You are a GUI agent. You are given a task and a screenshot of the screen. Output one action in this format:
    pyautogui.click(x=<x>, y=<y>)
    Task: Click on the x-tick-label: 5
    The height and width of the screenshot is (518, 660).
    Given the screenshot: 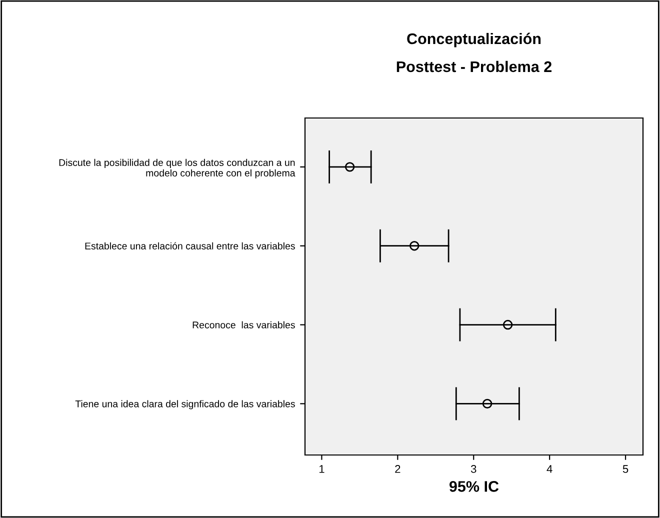 What is the action you would take?
    pyautogui.click(x=625, y=469)
    